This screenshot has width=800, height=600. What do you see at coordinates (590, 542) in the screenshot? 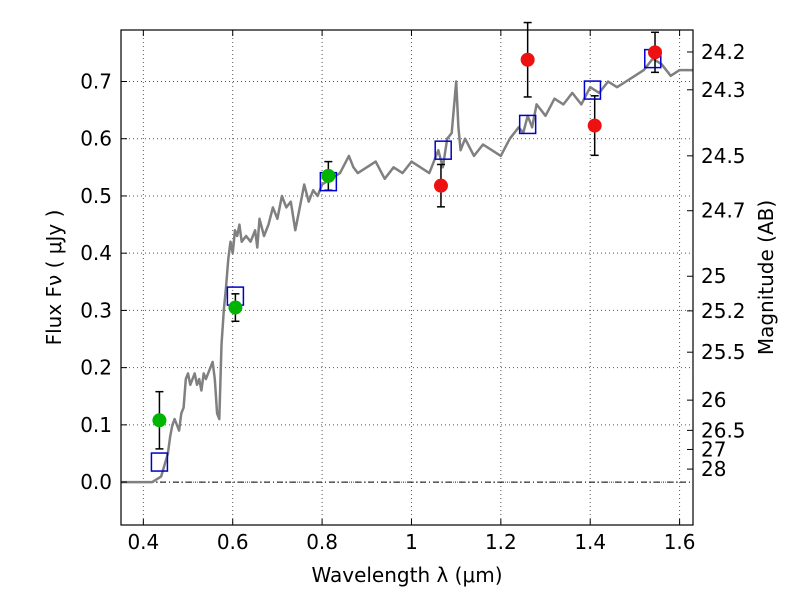
I see `x-tick-label: 1.4` at bounding box center [590, 542].